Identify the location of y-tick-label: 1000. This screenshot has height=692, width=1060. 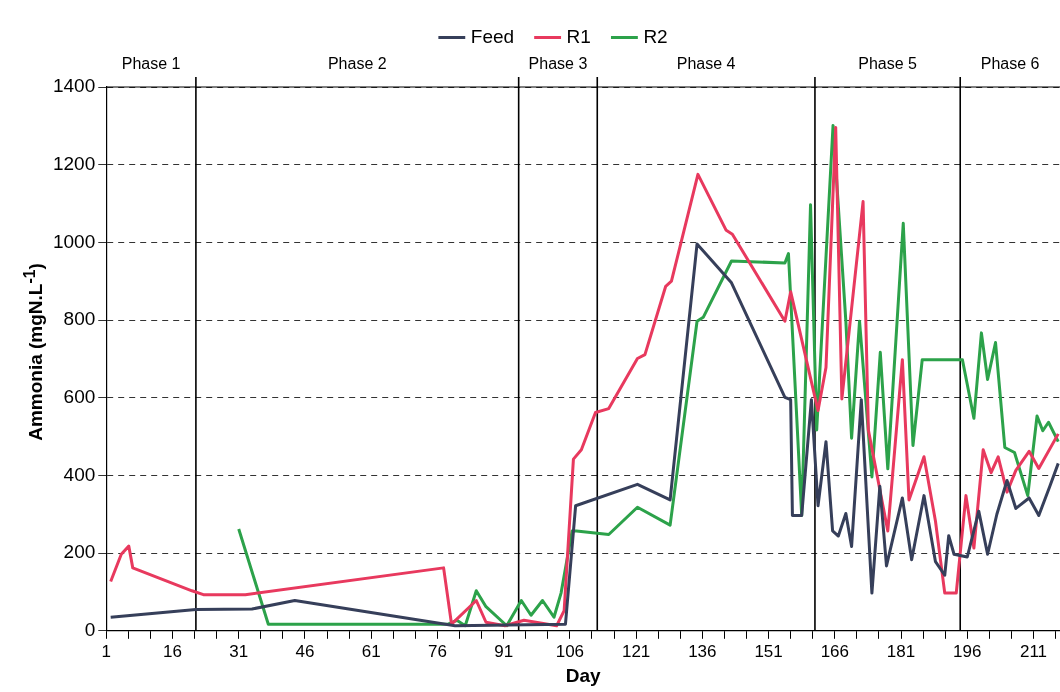
(74, 241).